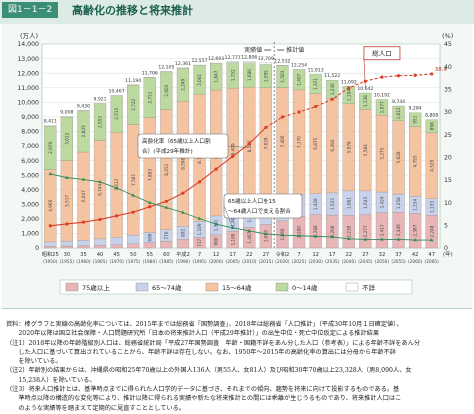 The image size is (474, 414). Describe the element at coordinates (332, 89) in the screenshot. I see `bar-value-label: 1,246` at that location.